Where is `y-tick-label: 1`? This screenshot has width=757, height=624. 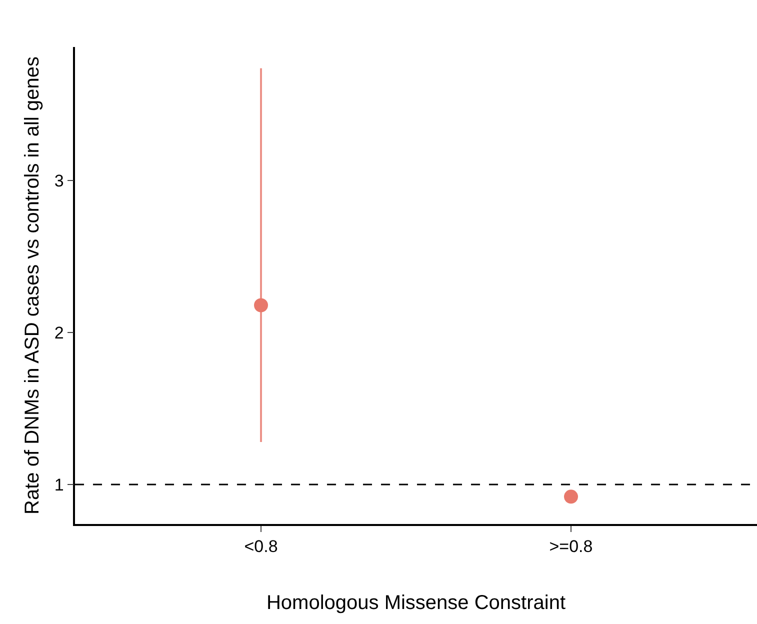 y-tick-label: 1 is located at coordinates (59, 484).